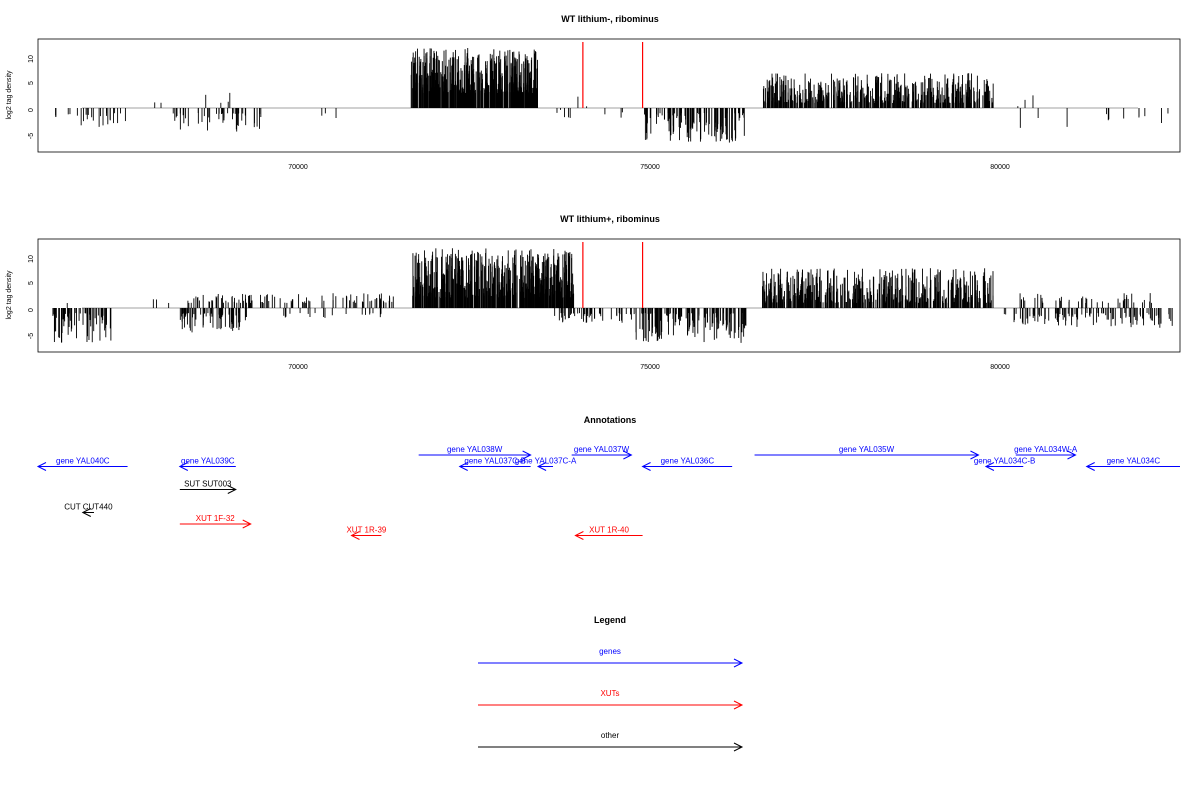  I want to click on feature-label: XUT 1R-39, so click(366, 530).